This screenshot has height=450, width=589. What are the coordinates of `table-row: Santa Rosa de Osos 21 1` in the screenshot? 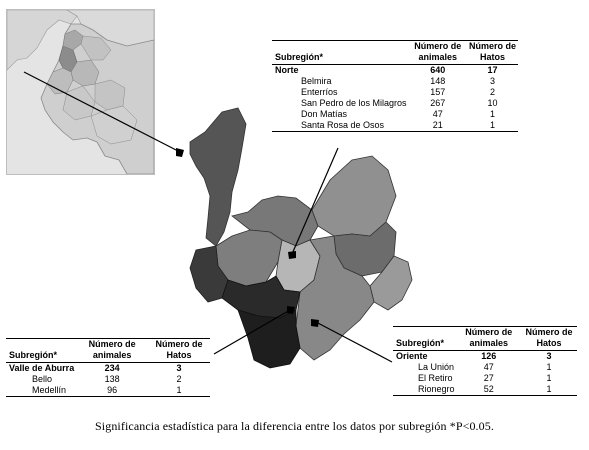 It's located at (395, 126).